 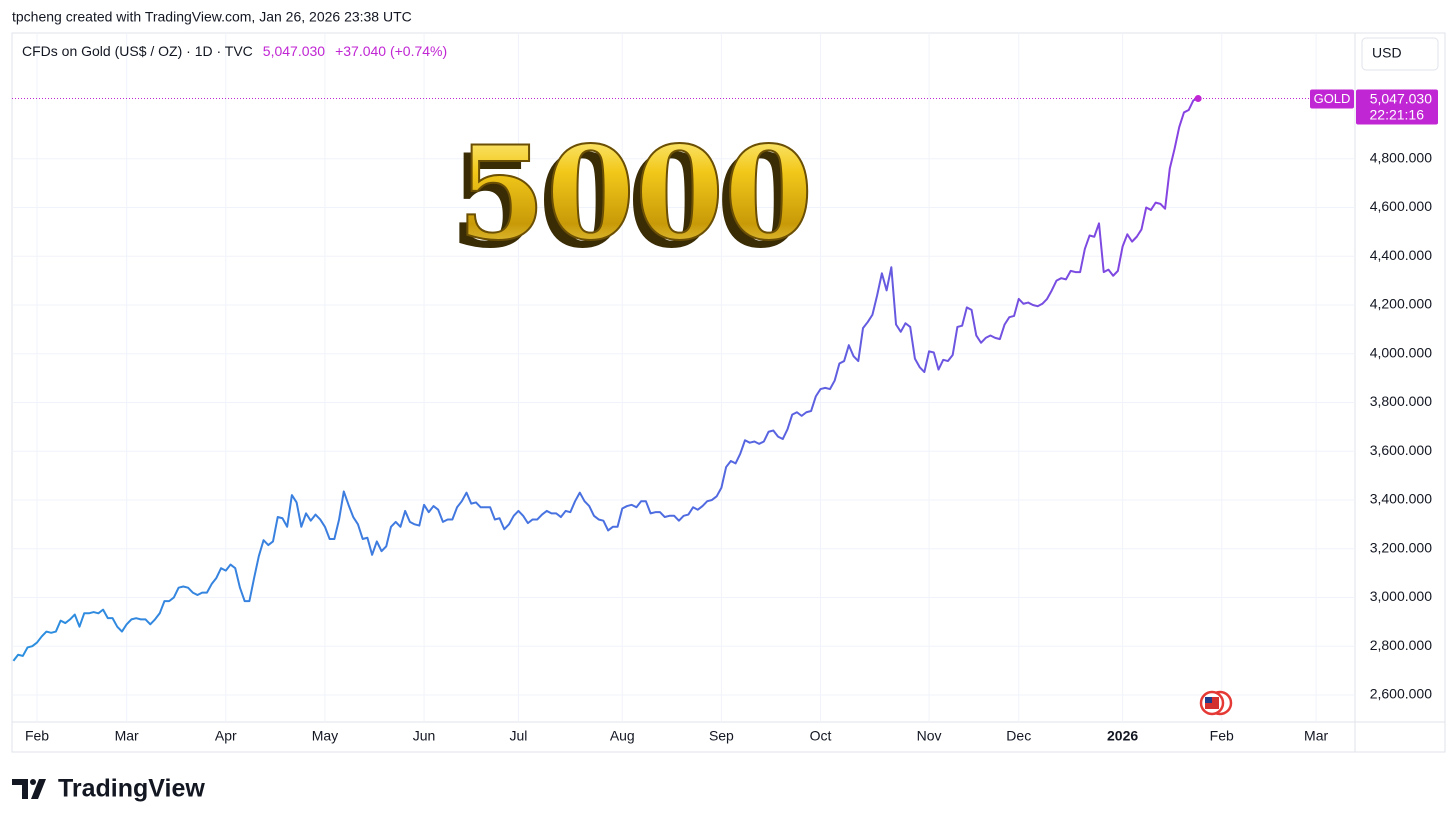 What do you see at coordinates (1401, 255) in the screenshot?
I see `y-tick-label: 4,400.000` at bounding box center [1401, 255].